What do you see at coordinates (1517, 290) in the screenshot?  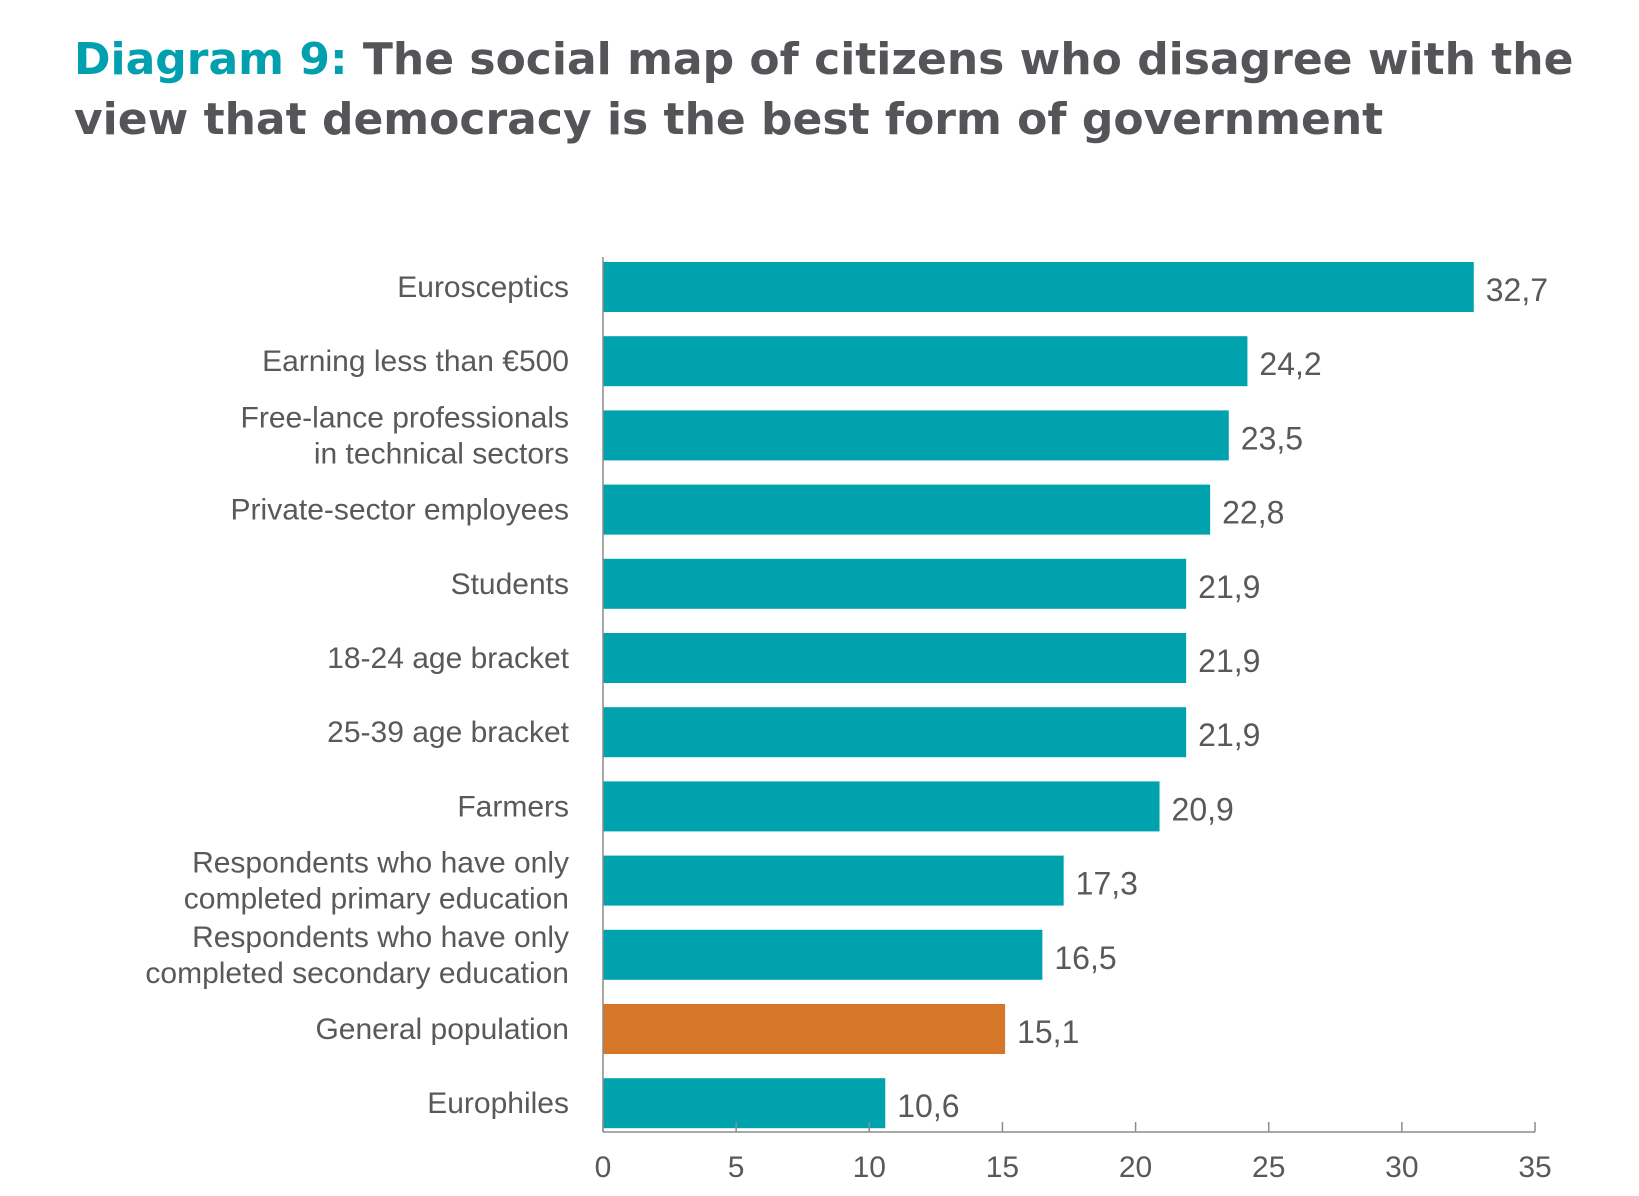 I see `data-label-0: 32,7` at bounding box center [1517, 290].